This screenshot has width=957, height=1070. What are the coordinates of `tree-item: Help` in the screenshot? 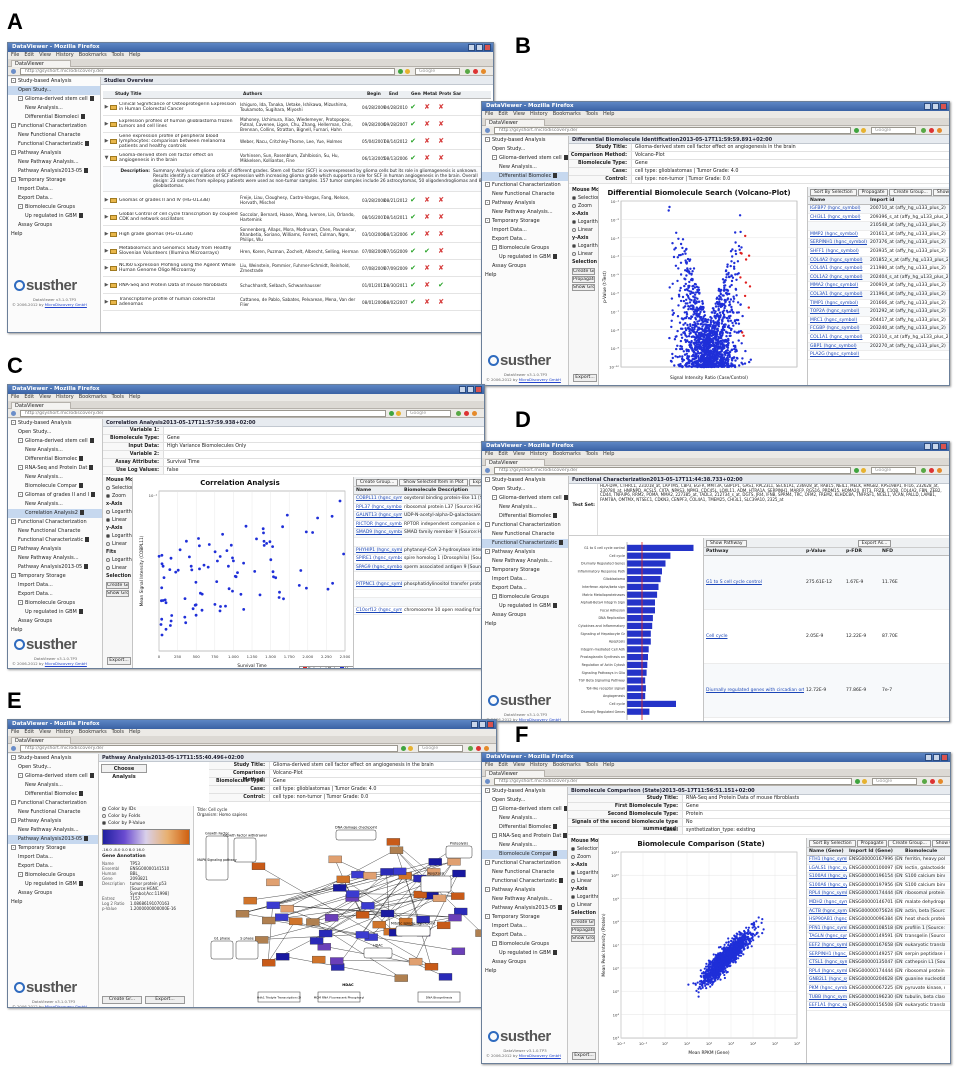 It's located at (55, 630).